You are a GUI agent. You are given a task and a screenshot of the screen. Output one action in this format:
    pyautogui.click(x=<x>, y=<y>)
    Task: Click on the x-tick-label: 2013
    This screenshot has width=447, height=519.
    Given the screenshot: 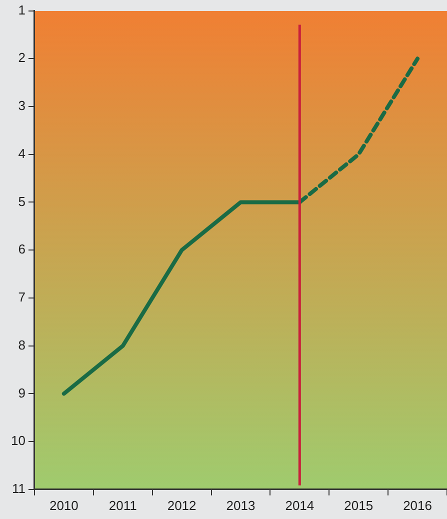 What is the action you would take?
    pyautogui.click(x=241, y=505)
    